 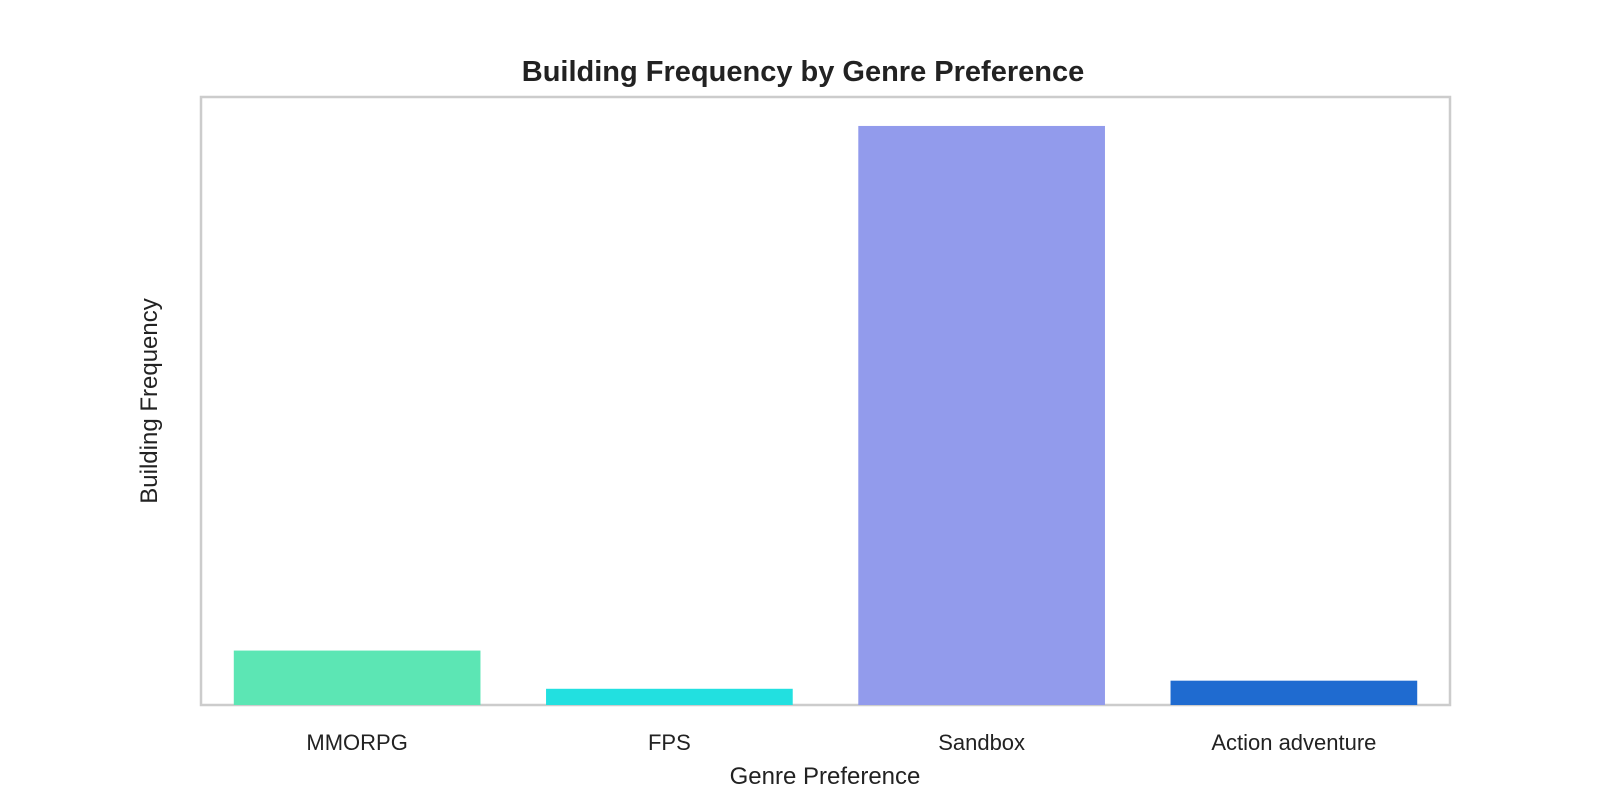 I want to click on bar-sandbox, so click(x=981, y=415).